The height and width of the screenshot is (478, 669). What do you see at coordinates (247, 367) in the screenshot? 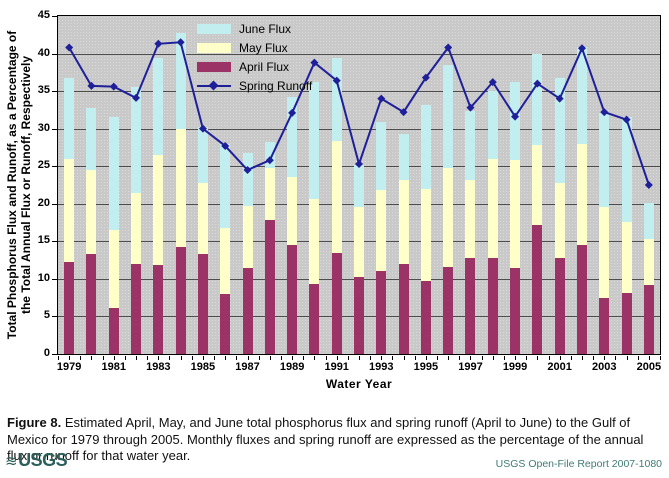
I see `x-tick-label-1987: 1987` at bounding box center [247, 367].